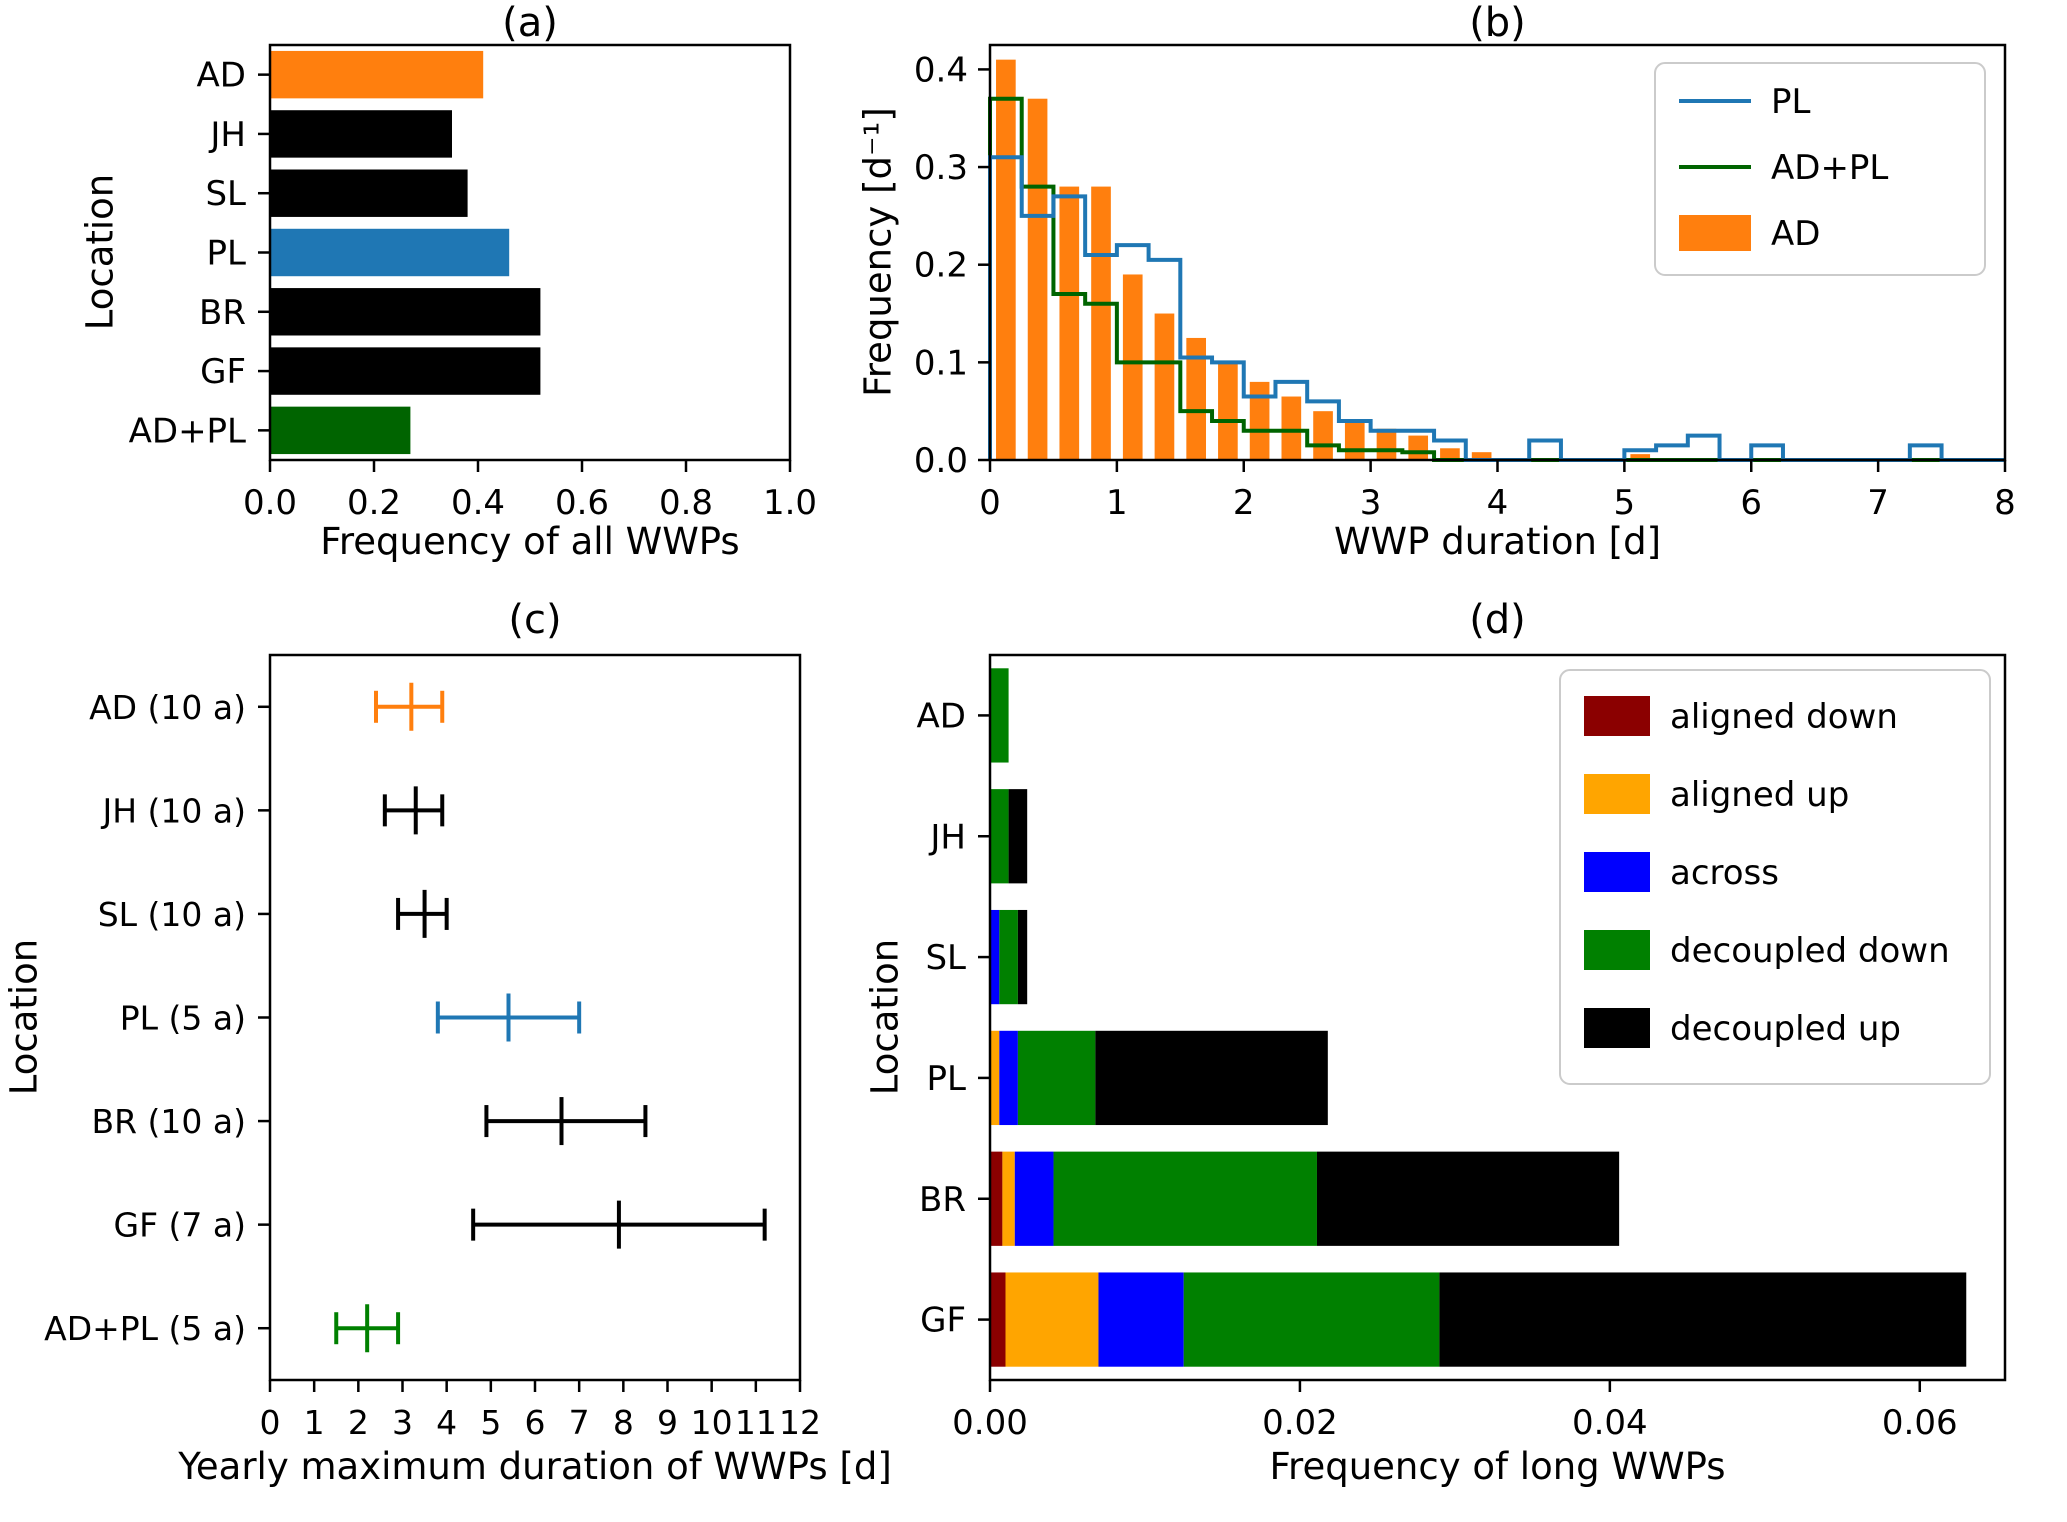 Image resolution: width=2067 pixels, height=1522 pixels. I want to click on panel-d-bar-BR, so click(1305, 1198).